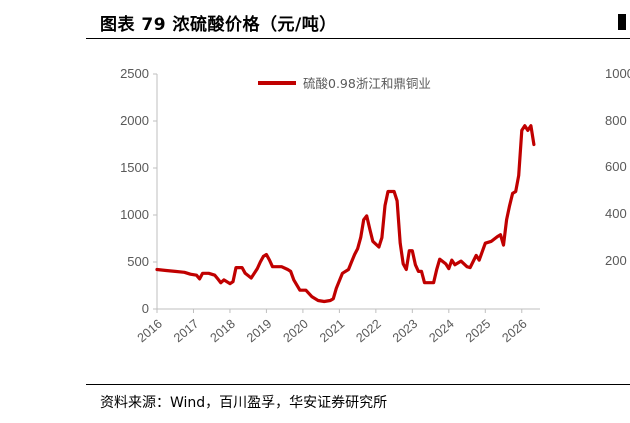 This screenshot has height=423, width=630. I want to click on neighbor-y-tick-label: 600, so click(616, 166).